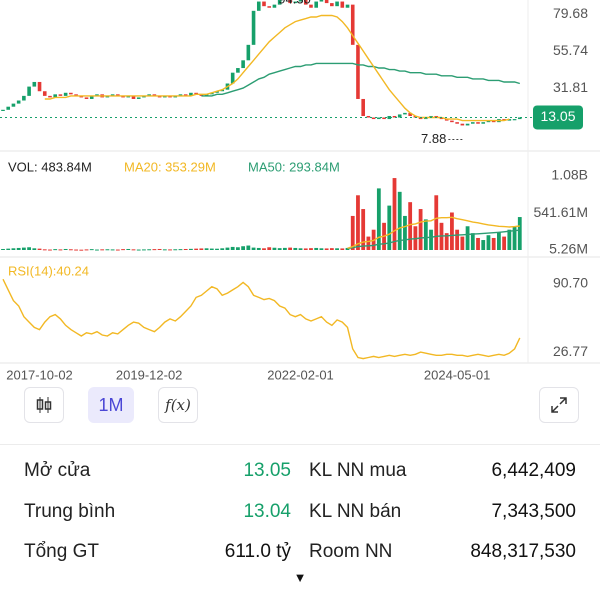 The image size is (600, 600). I want to click on y-tick-label: 79.68, so click(570, 13).